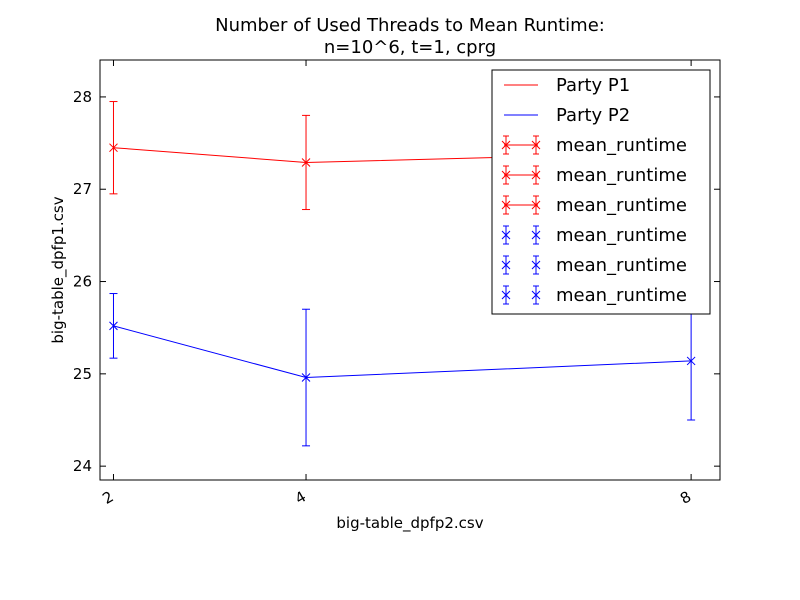  I want to click on y-tick-label: 28, so click(82, 97).